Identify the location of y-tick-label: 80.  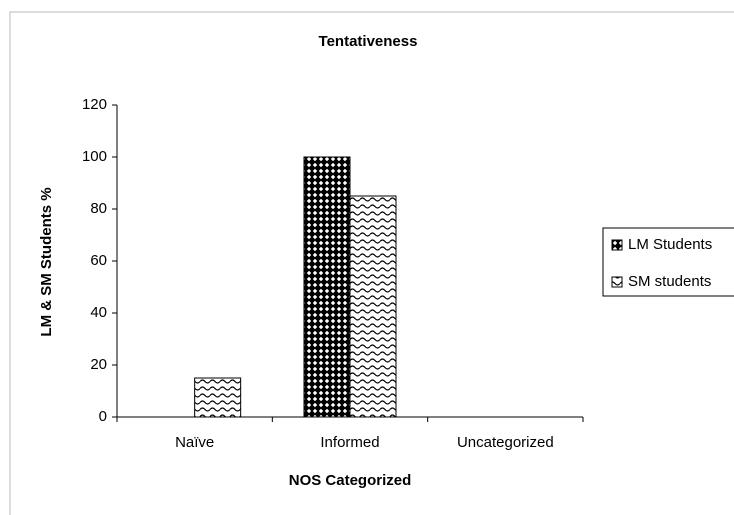
(98, 208).